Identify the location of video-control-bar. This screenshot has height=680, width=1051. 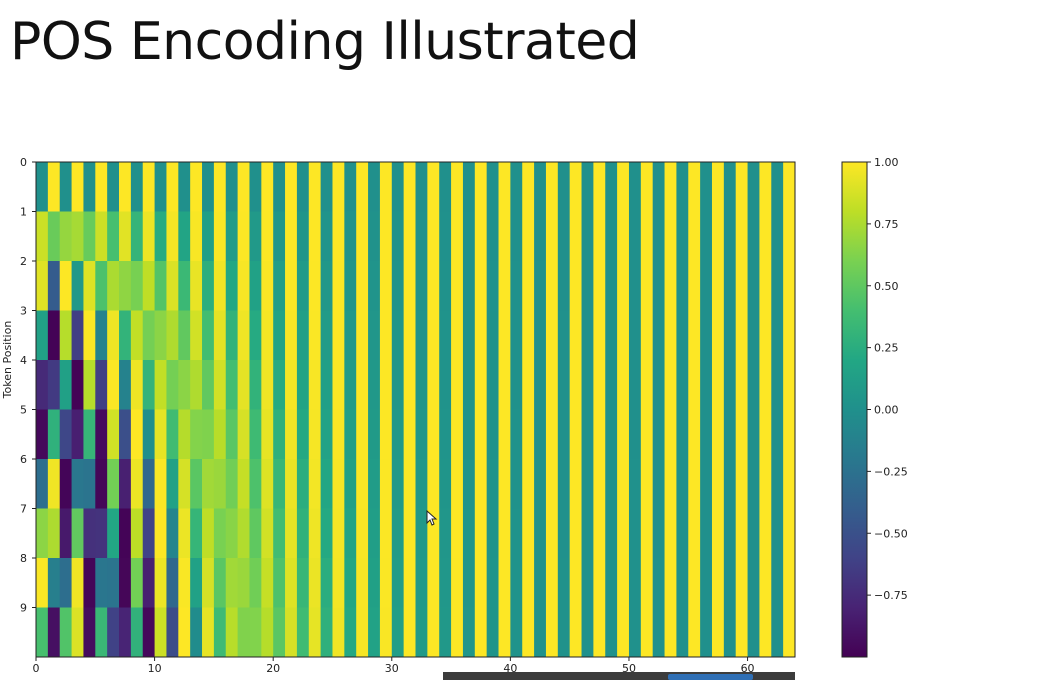
(619, 676).